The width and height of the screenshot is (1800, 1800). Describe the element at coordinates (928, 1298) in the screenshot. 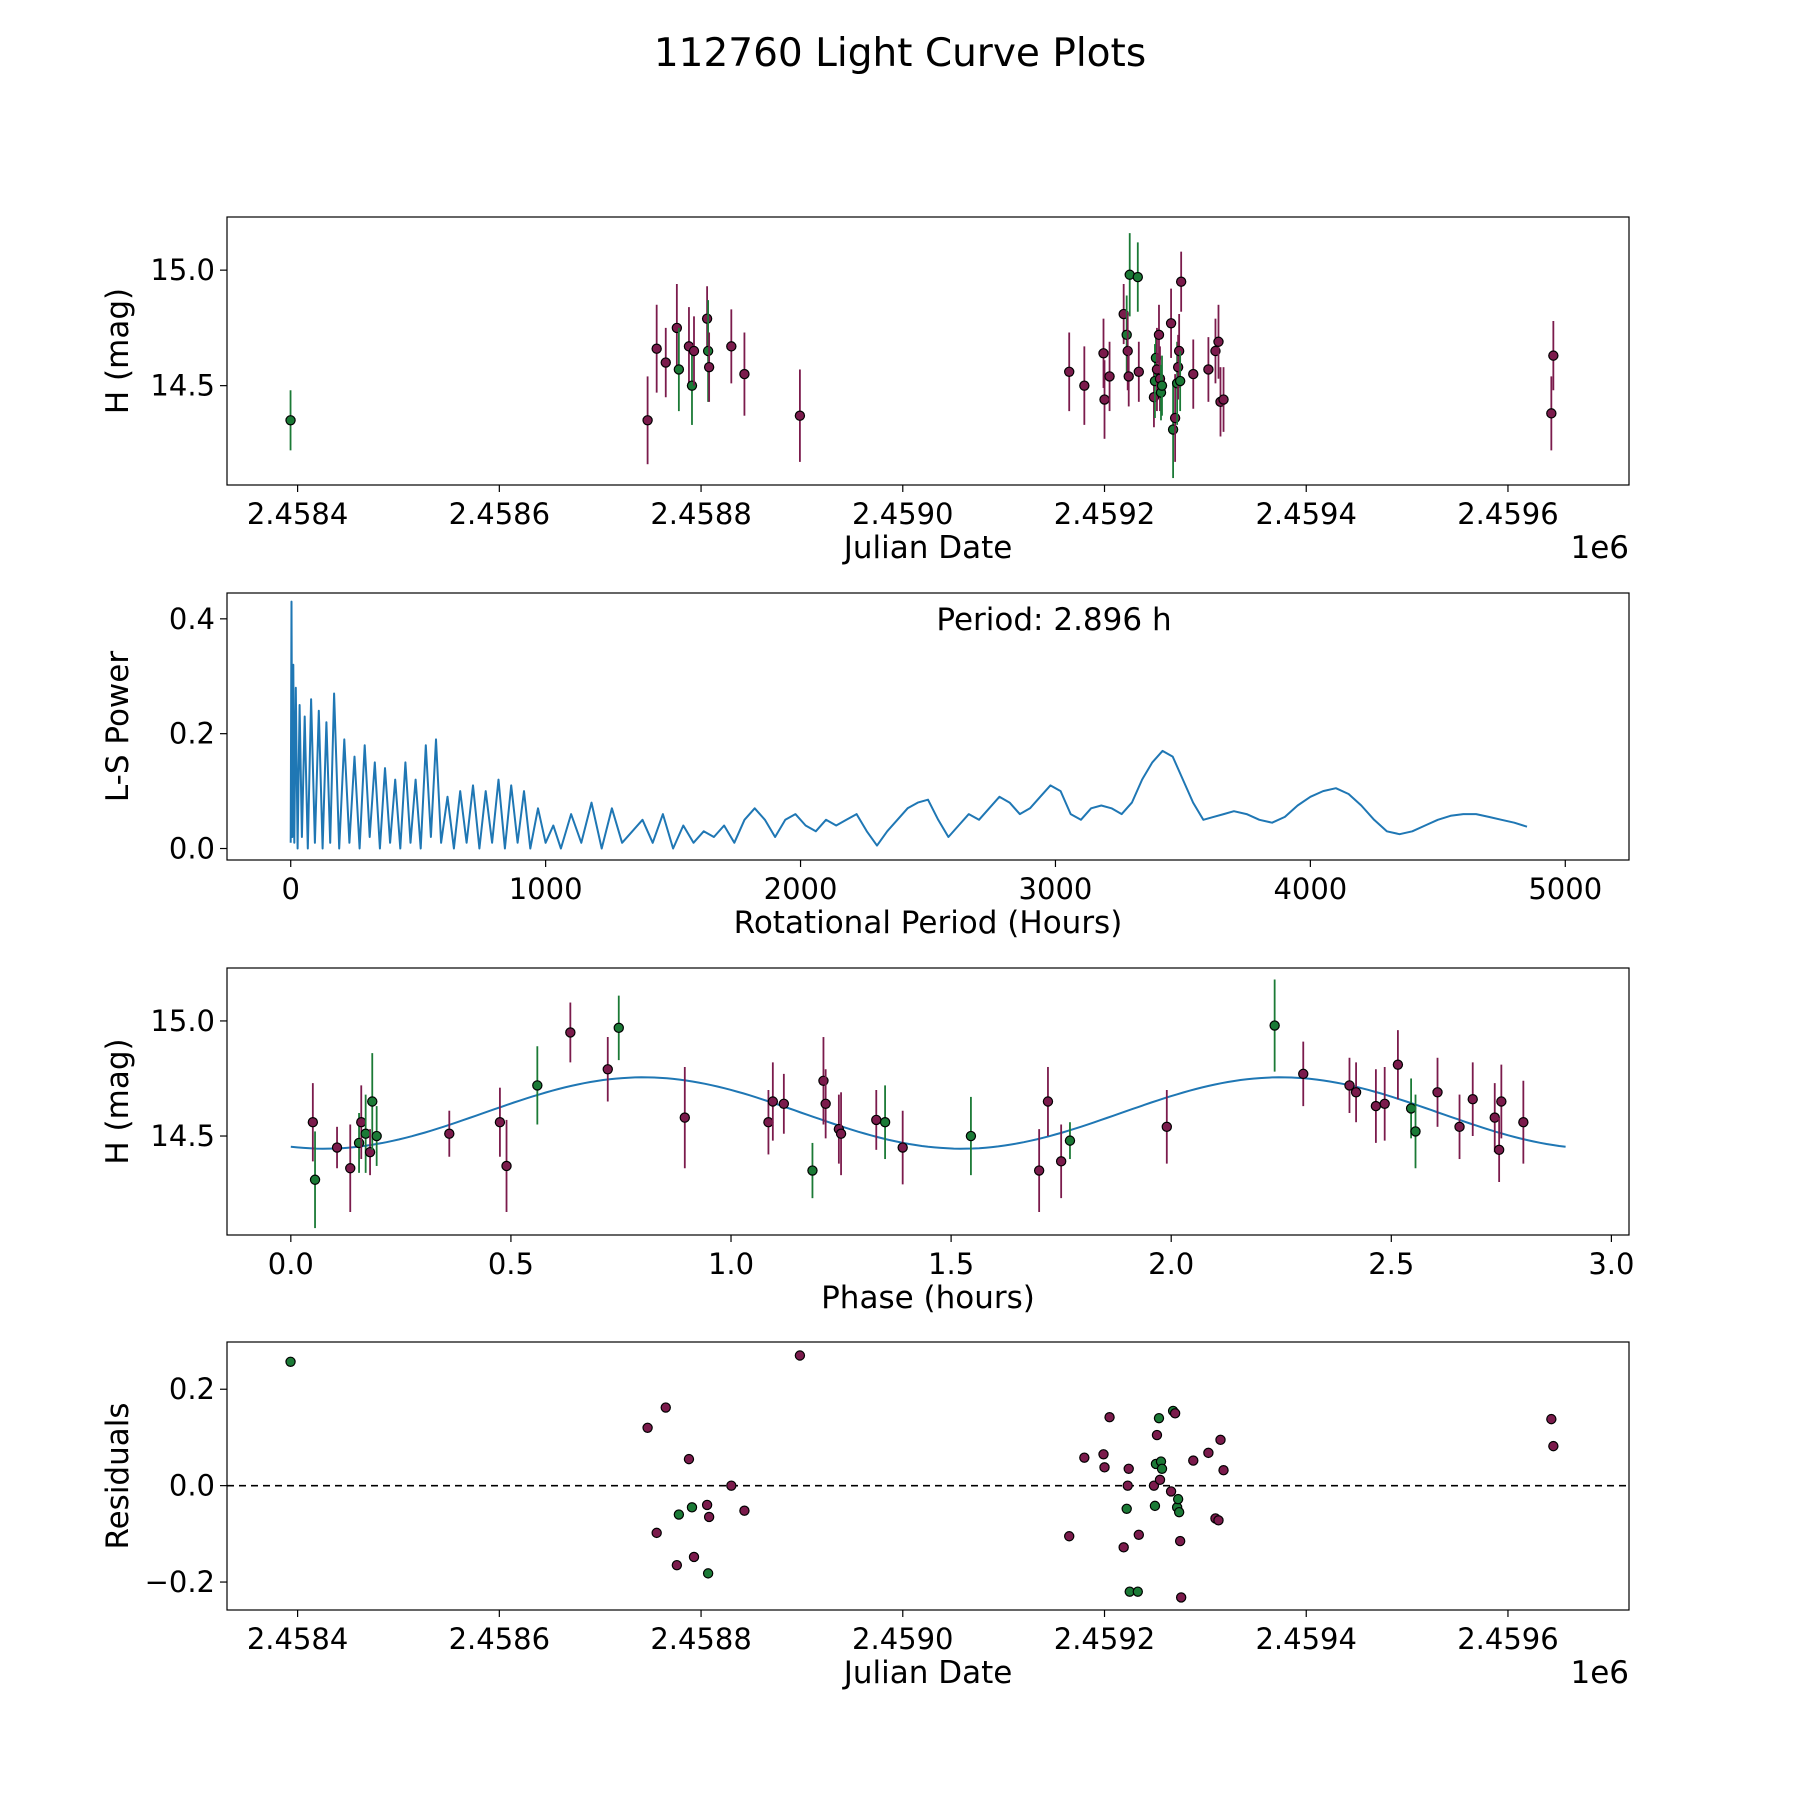

I see `phased-x-axis-label: Phase (hours)` at that location.